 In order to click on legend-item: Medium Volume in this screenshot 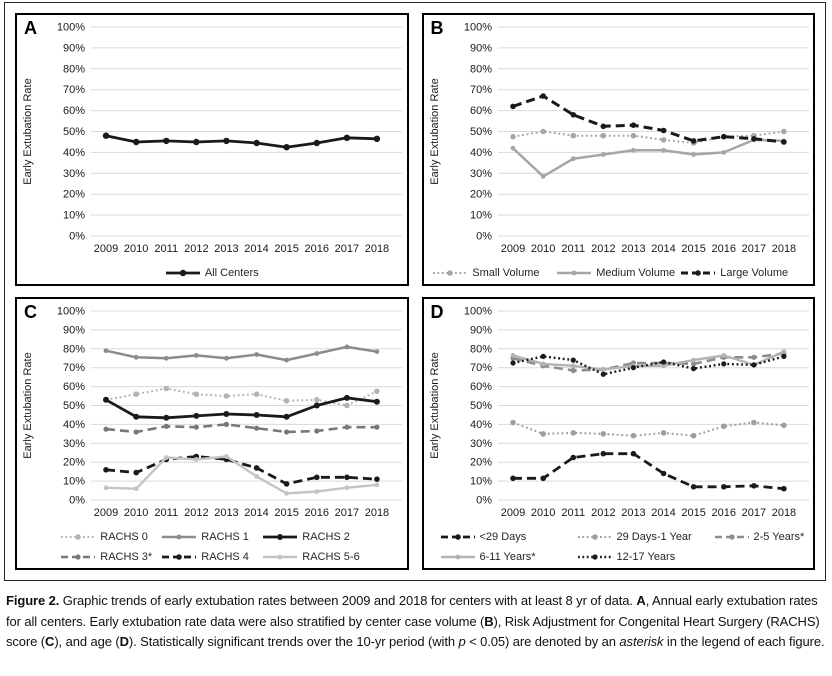, I will do `click(618, 273)`.